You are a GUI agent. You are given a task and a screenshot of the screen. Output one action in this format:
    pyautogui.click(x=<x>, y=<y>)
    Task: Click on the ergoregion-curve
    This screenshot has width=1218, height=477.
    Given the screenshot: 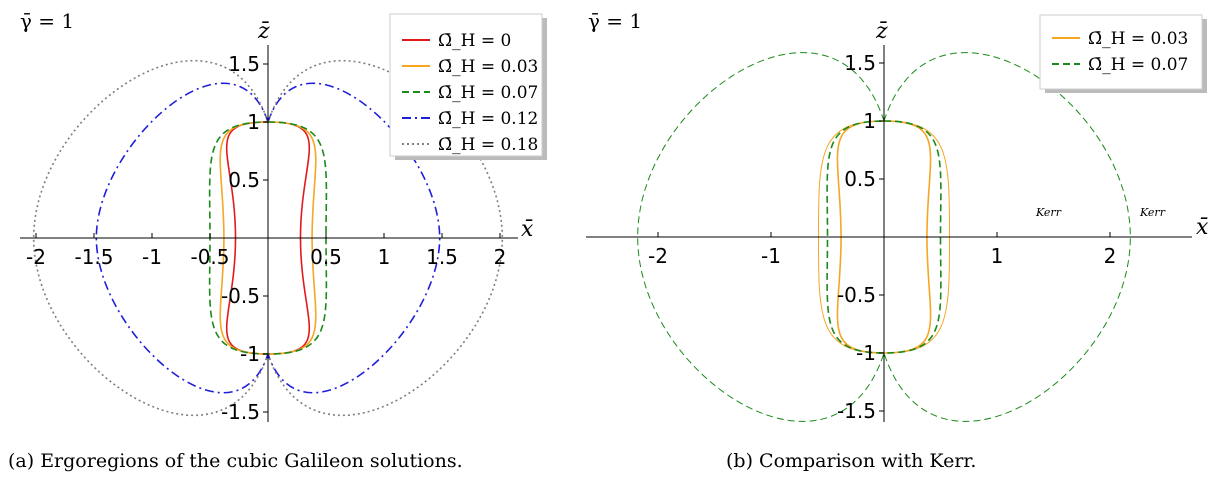 What is the action you would take?
    pyautogui.click(x=884, y=237)
    